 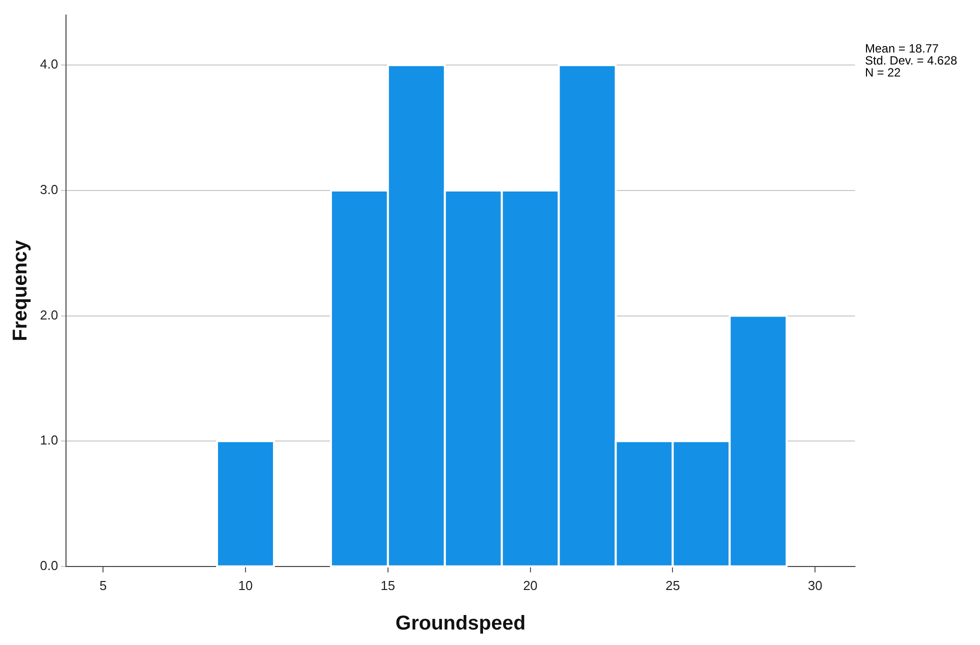 What do you see at coordinates (49, 190) in the screenshot?
I see `y-tick-label: 3.0` at bounding box center [49, 190].